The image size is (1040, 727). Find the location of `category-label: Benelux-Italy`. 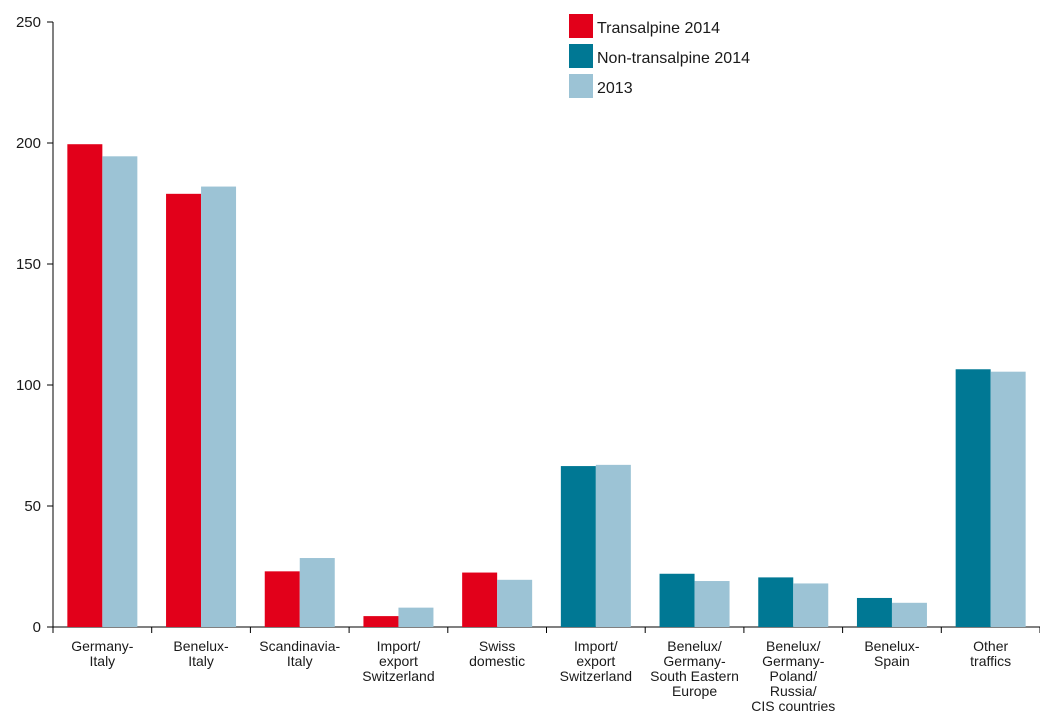

category-label: Benelux-Italy is located at coordinates (201, 653).